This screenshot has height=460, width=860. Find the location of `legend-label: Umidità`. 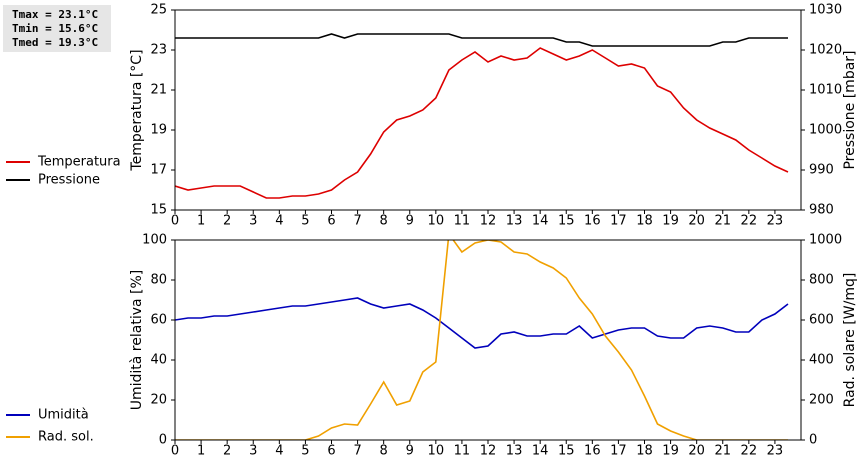

legend-label: Umidità is located at coordinates (63, 415).